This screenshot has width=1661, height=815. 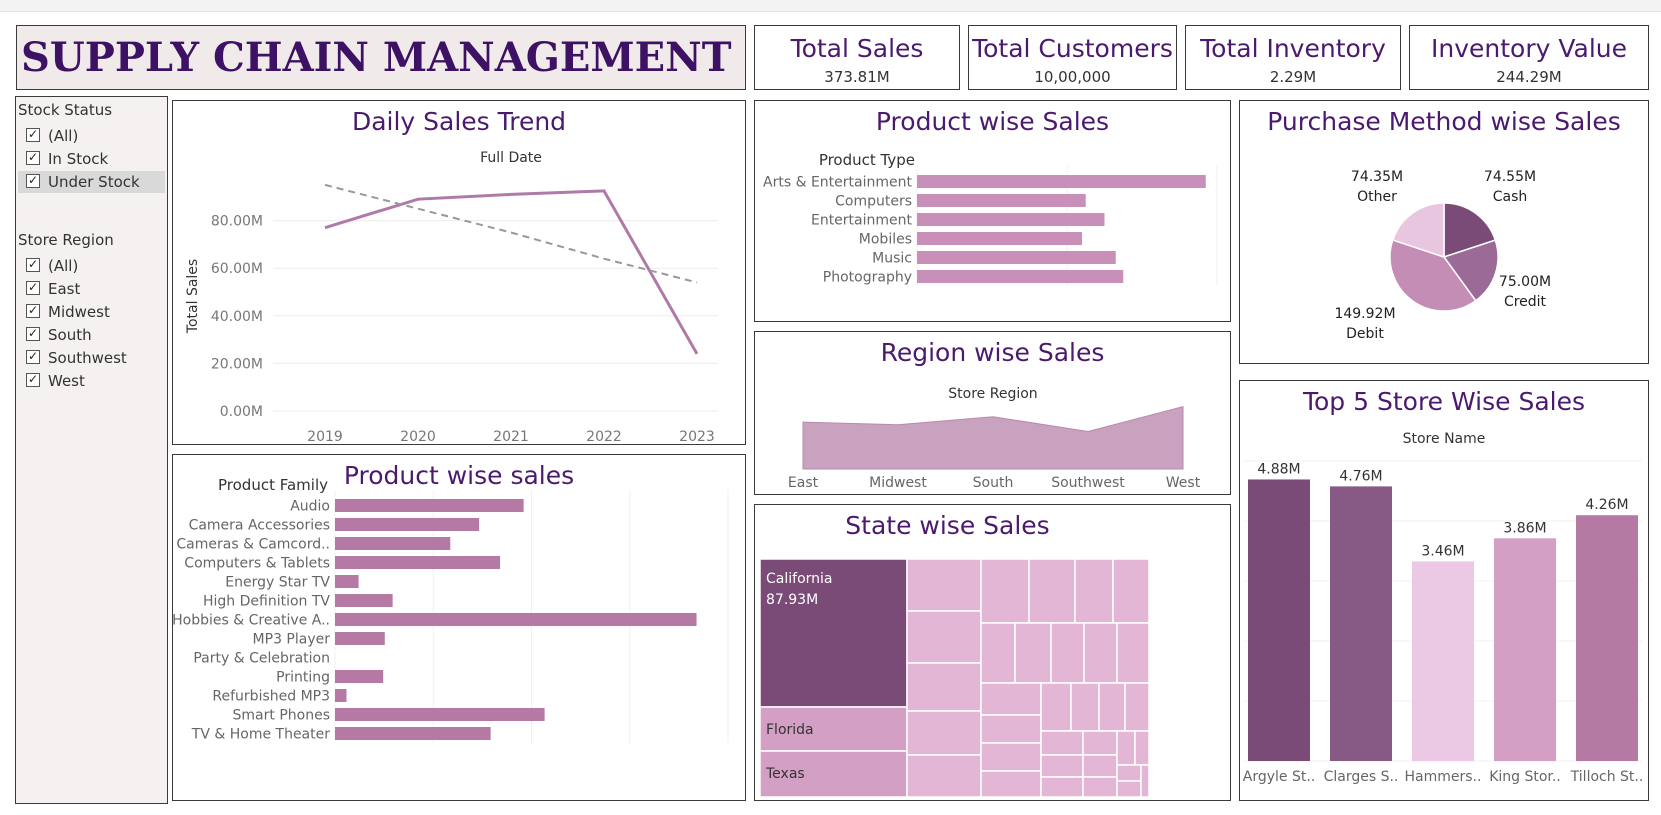 I want to click on kpi-inventory-value: Inventory Value 244.29M, so click(x=1529, y=57).